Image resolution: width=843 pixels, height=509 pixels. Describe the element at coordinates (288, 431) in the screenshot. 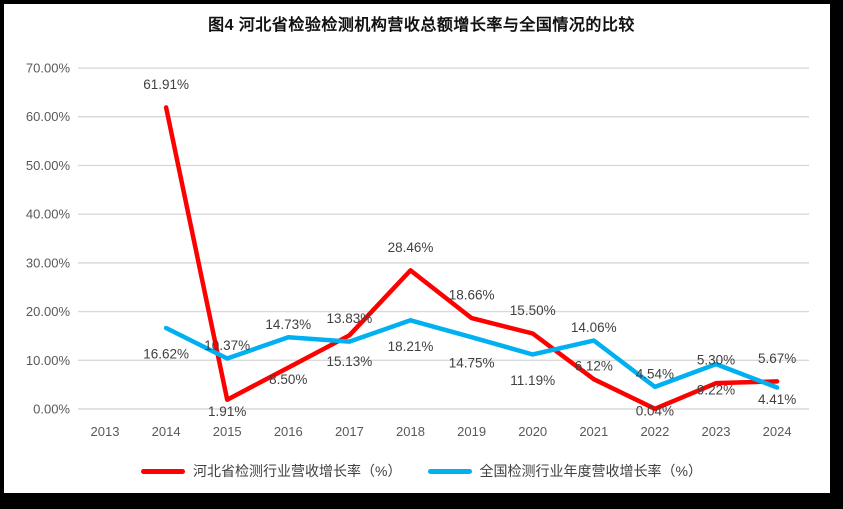

I see `x-axis-tick-label: 2016` at that location.